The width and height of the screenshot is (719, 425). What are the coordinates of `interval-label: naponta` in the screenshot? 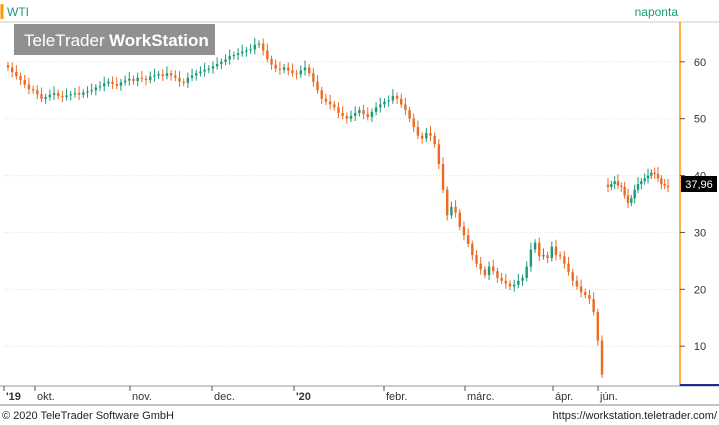 It's located at (657, 12).